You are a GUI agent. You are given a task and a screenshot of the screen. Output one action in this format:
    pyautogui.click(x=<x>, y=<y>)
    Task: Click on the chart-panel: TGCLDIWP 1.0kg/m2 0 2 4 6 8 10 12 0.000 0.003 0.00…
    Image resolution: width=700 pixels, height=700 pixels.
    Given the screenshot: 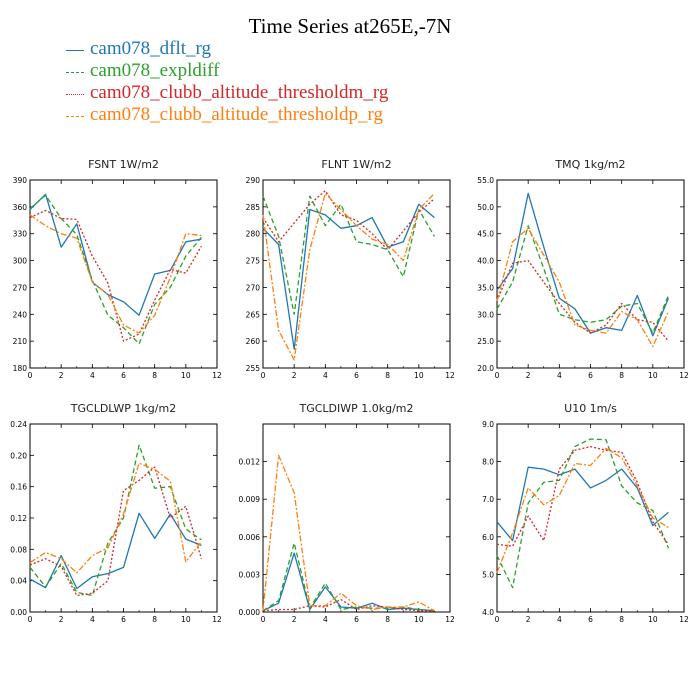 What is the action you would take?
    pyautogui.click(x=347, y=513)
    